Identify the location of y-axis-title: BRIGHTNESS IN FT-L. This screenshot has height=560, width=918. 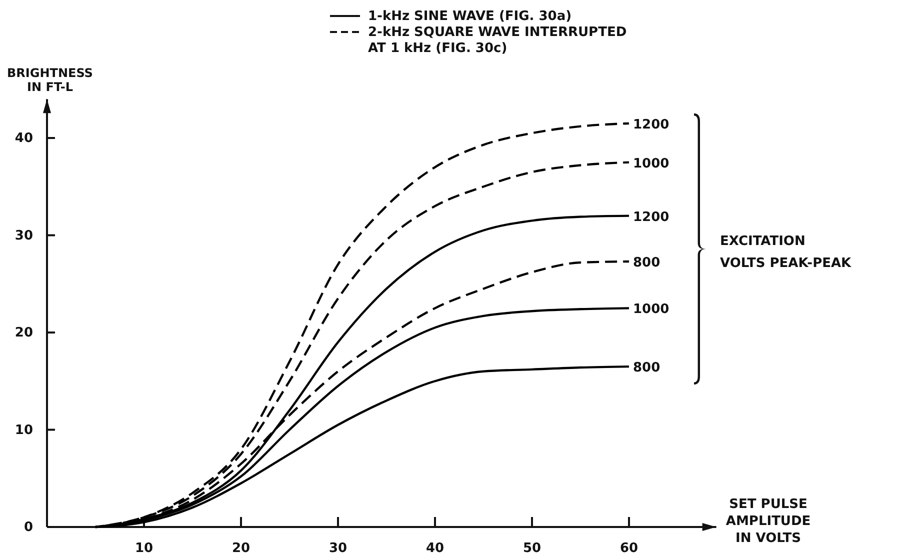
(50, 80).